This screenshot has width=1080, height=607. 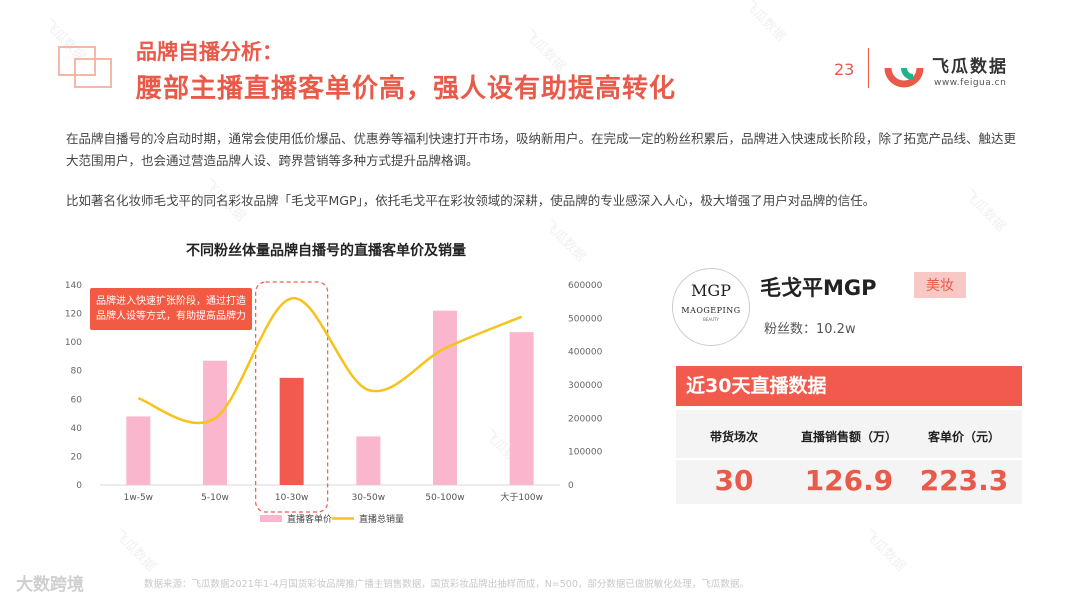 I want to click on x-tick-label: 50-100w, so click(x=444, y=498).